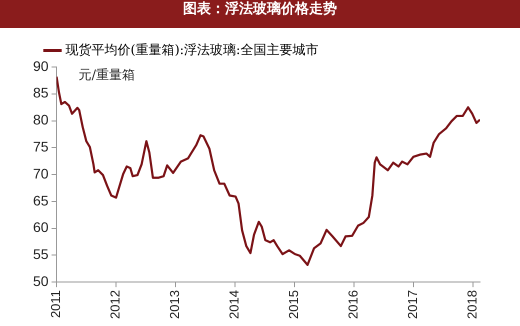  I want to click on x-tick-label: 2011, so click(56, 304).